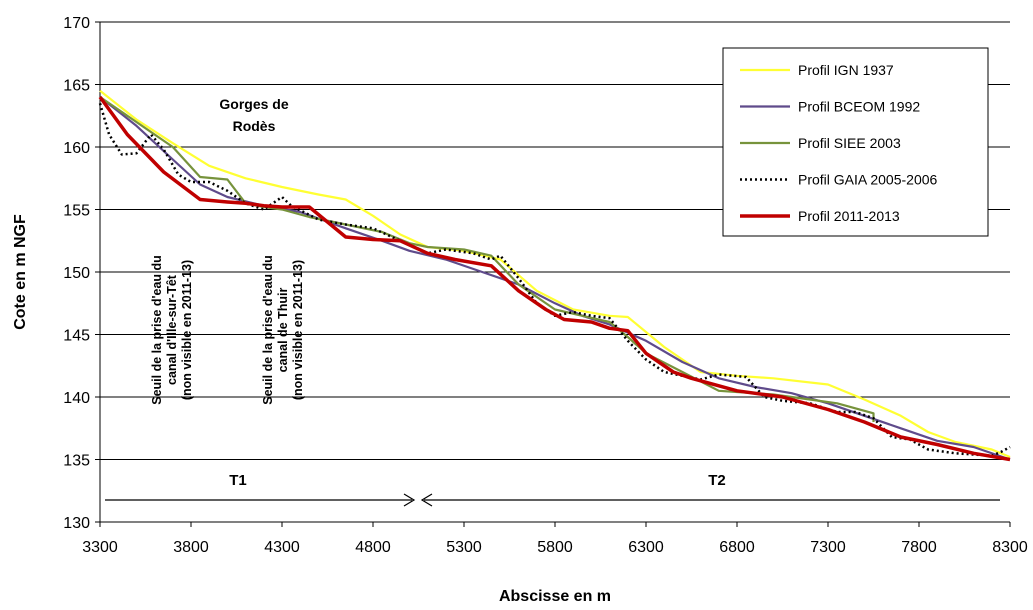 This screenshot has height=610, width=1033. I want to click on x-tick-label: 4300, so click(282, 547).